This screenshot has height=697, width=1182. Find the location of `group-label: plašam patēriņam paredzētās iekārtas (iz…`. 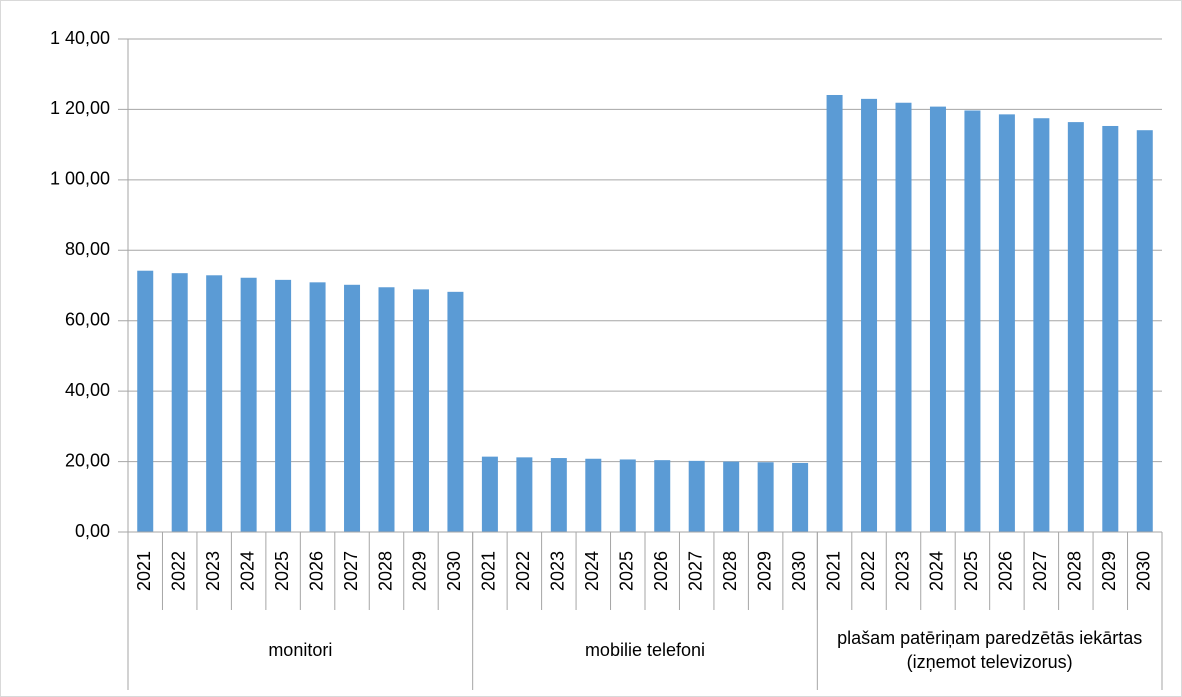

group-label: plašam patēriņam paredzētās iekārtas (iz… is located at coordinates (990, 650).